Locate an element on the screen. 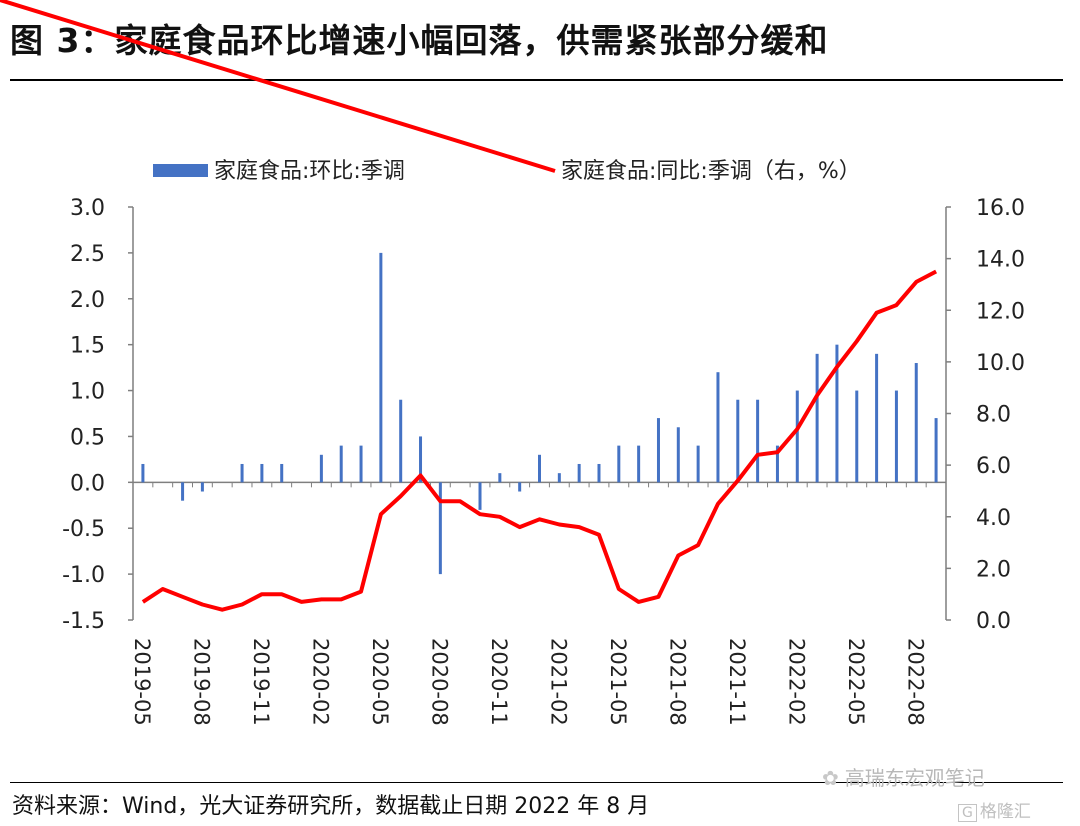 The width and height of the screenshot is (1080, 826). gelonghui-mark: G is located at coordinates (967, 813).